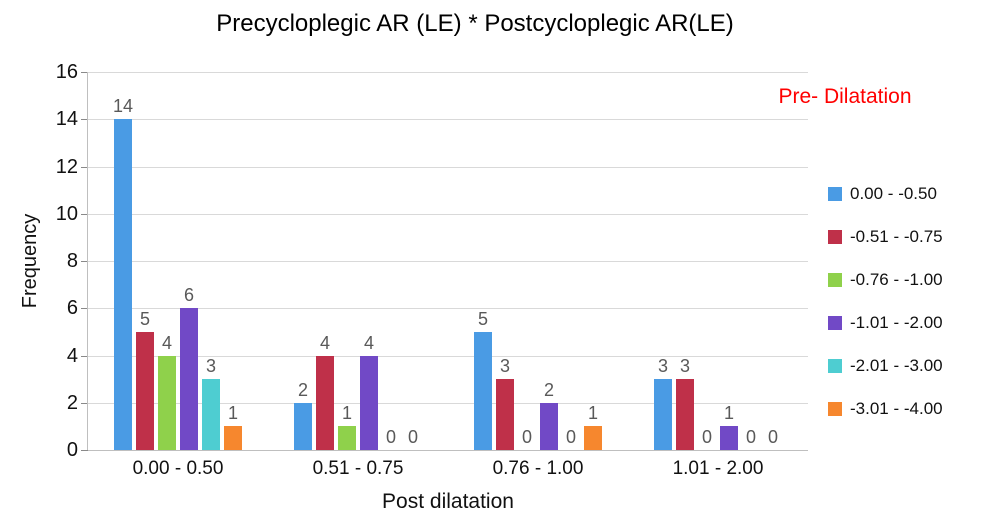  I want to click on x-axis-line, so click(448, 450).